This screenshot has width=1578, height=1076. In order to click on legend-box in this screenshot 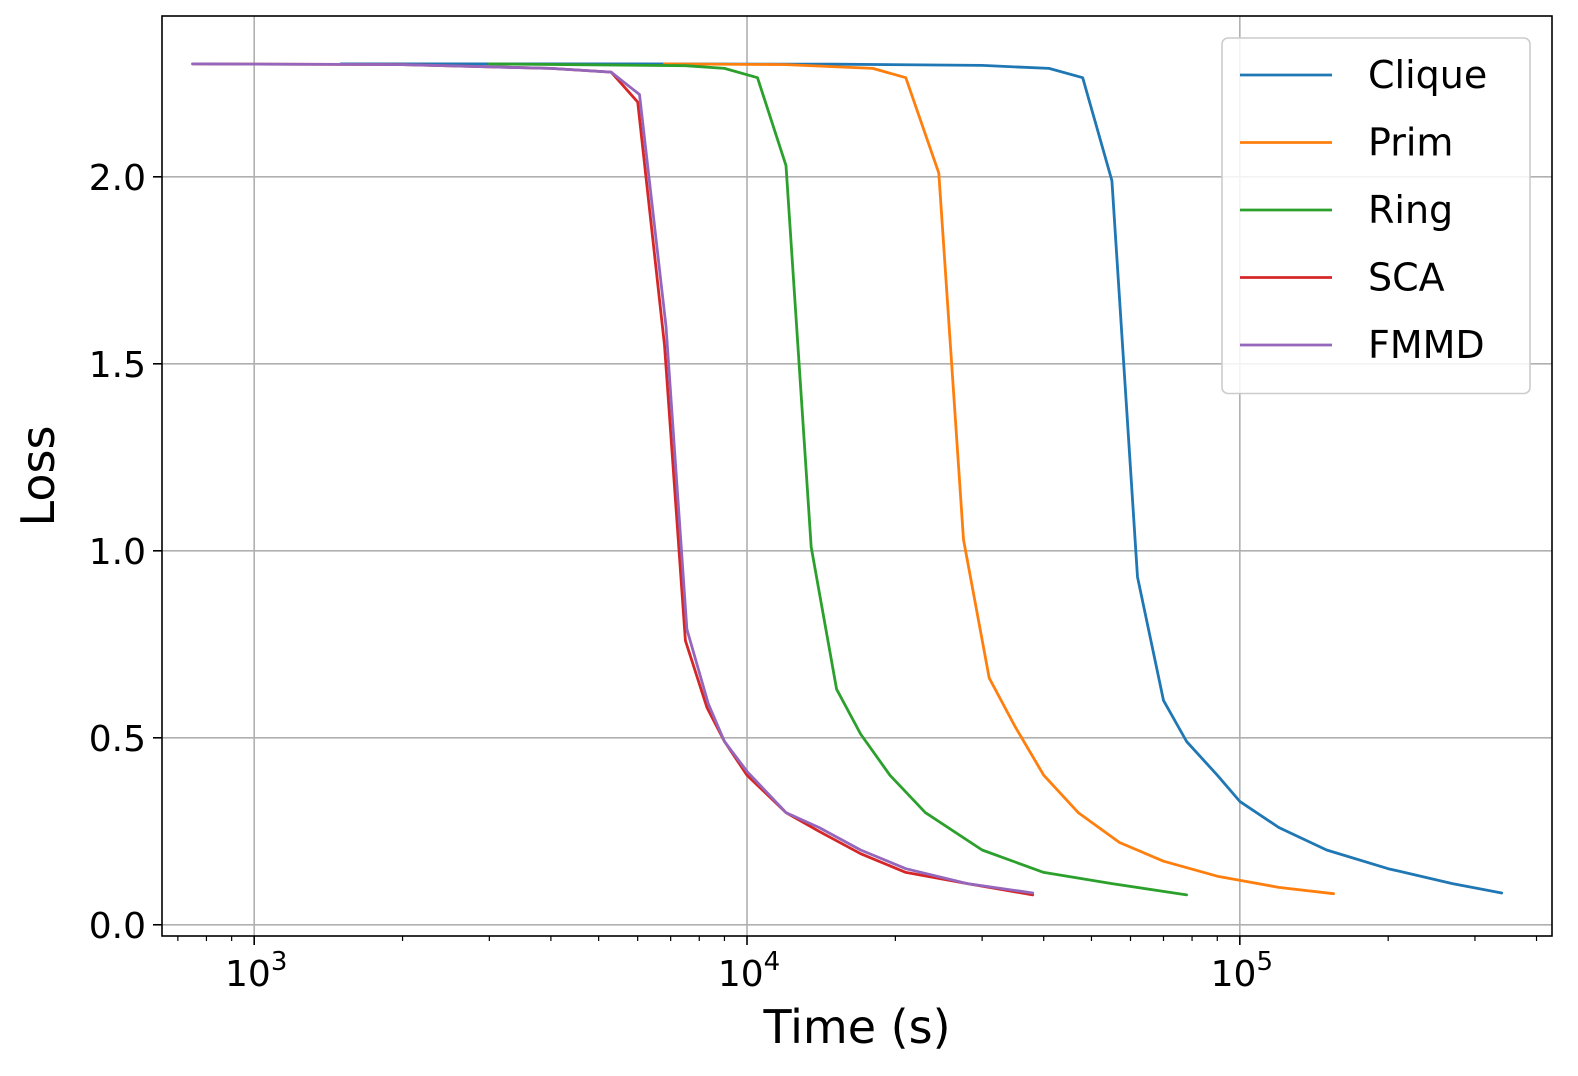, I will do `click(1376, 216)`.